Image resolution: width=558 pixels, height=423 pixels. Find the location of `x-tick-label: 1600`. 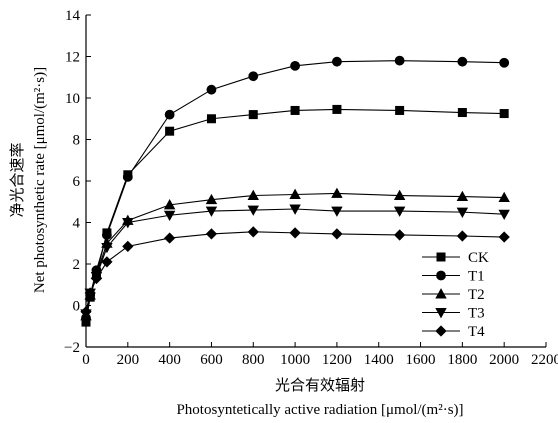

x-tick-label: 1600 is located at coordinates (421, 360).